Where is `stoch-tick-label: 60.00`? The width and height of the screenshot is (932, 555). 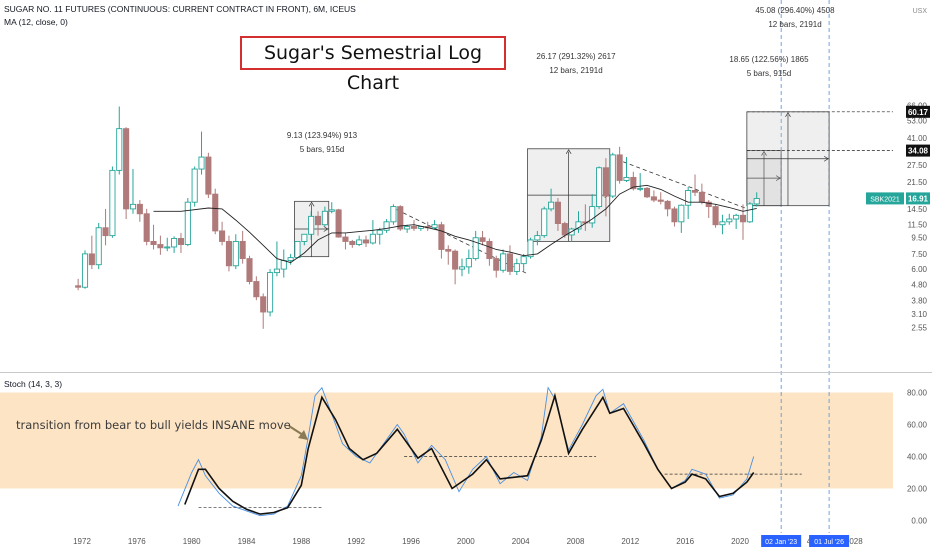 stoch-tick-label: 60.00 is located at coordinates (917, 425).